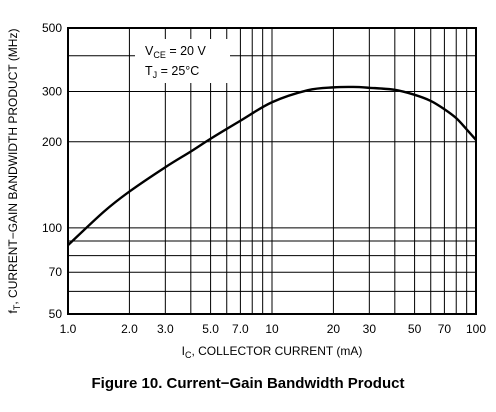  I want to click on y-axis-label: fT, CURRENT−GAIN BANDWIDTH PRODUCT (MHz), so click(14, 171).